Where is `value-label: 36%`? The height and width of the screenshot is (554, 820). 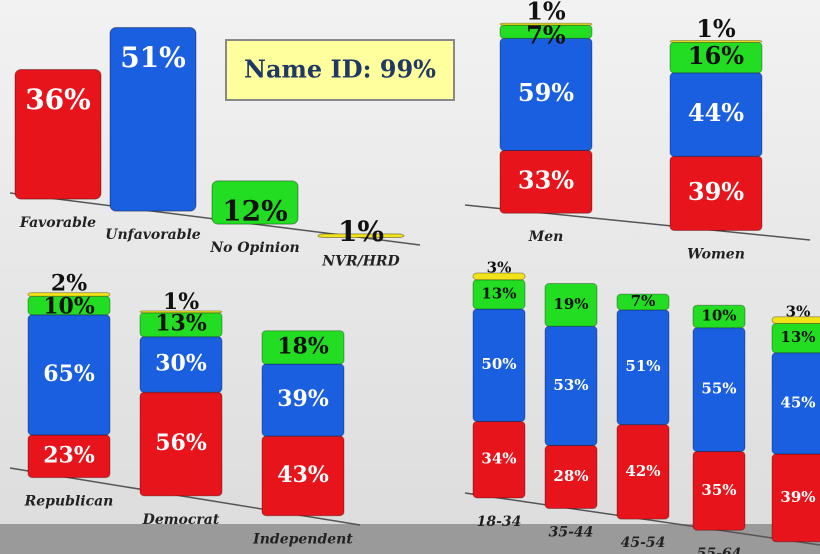
value-label: 36% is located at coordinates (58, 99).